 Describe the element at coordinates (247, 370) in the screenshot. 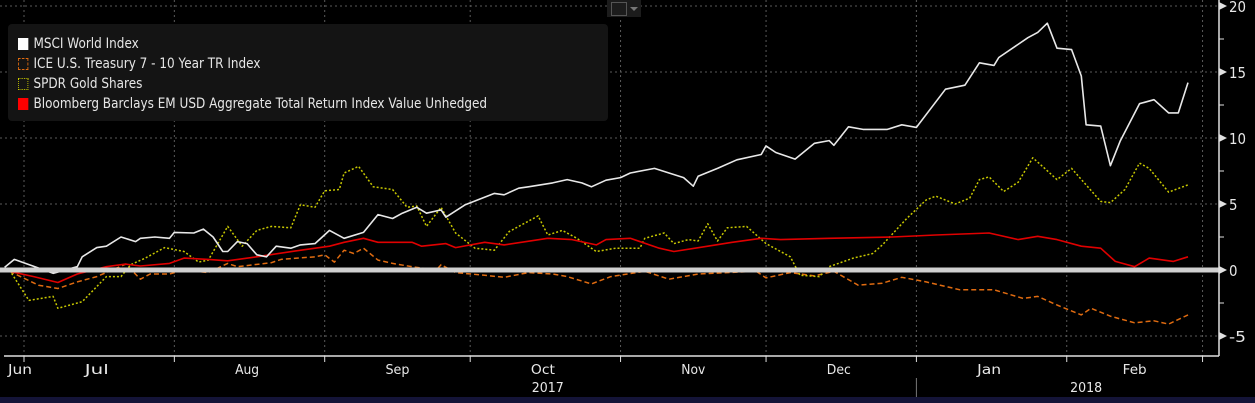

I see `x-month-label: Aug` at that location.